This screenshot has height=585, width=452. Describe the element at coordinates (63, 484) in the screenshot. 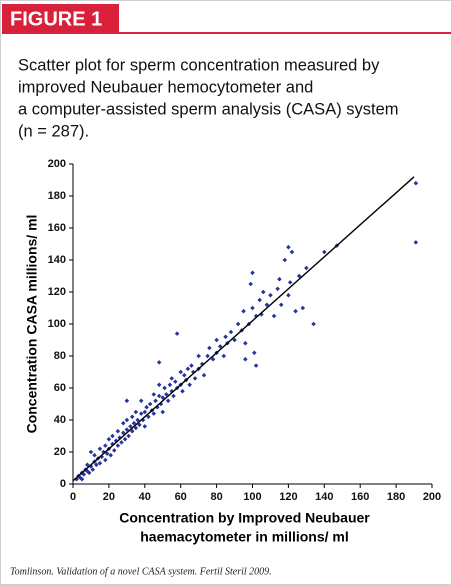

I see `y-tick-label: 0` at that location.